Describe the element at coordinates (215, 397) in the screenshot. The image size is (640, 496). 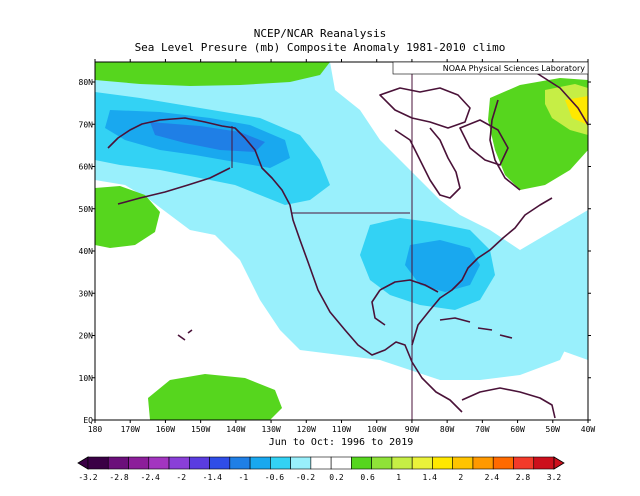
I see `anomaly-region-green-south` at that location.